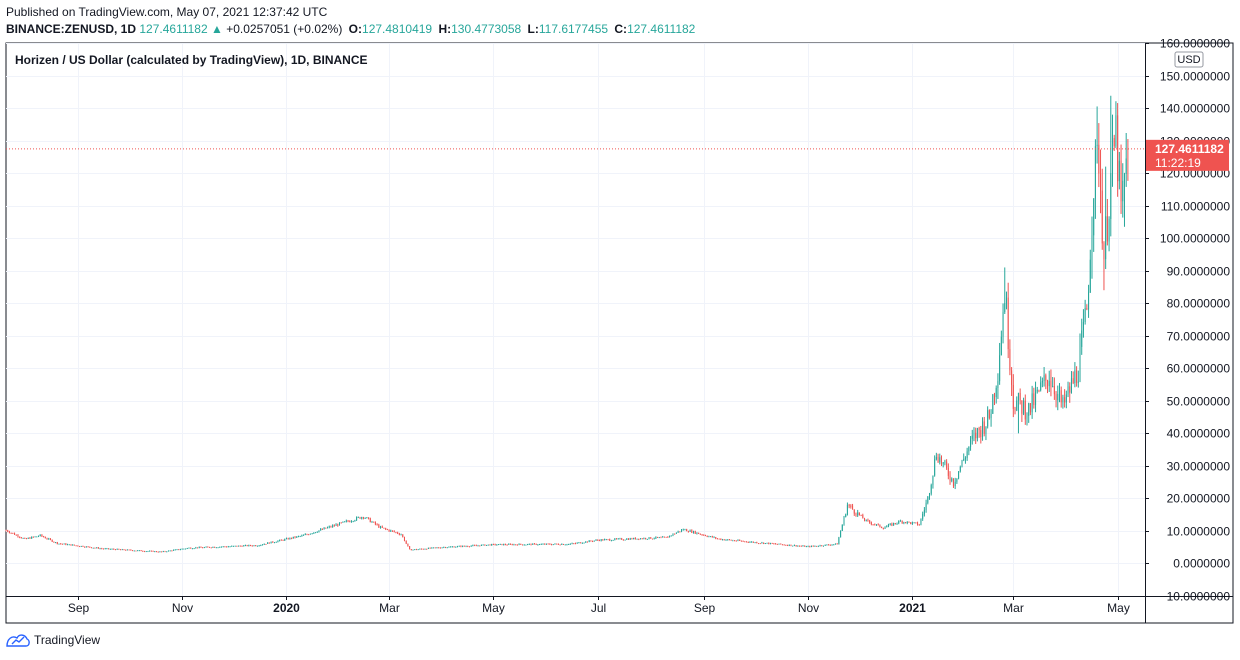  What do you see at coordinates (217, 29) in the screenshot?
I see `up-arrow-icon: ▲` at bounding box center [217, 29].